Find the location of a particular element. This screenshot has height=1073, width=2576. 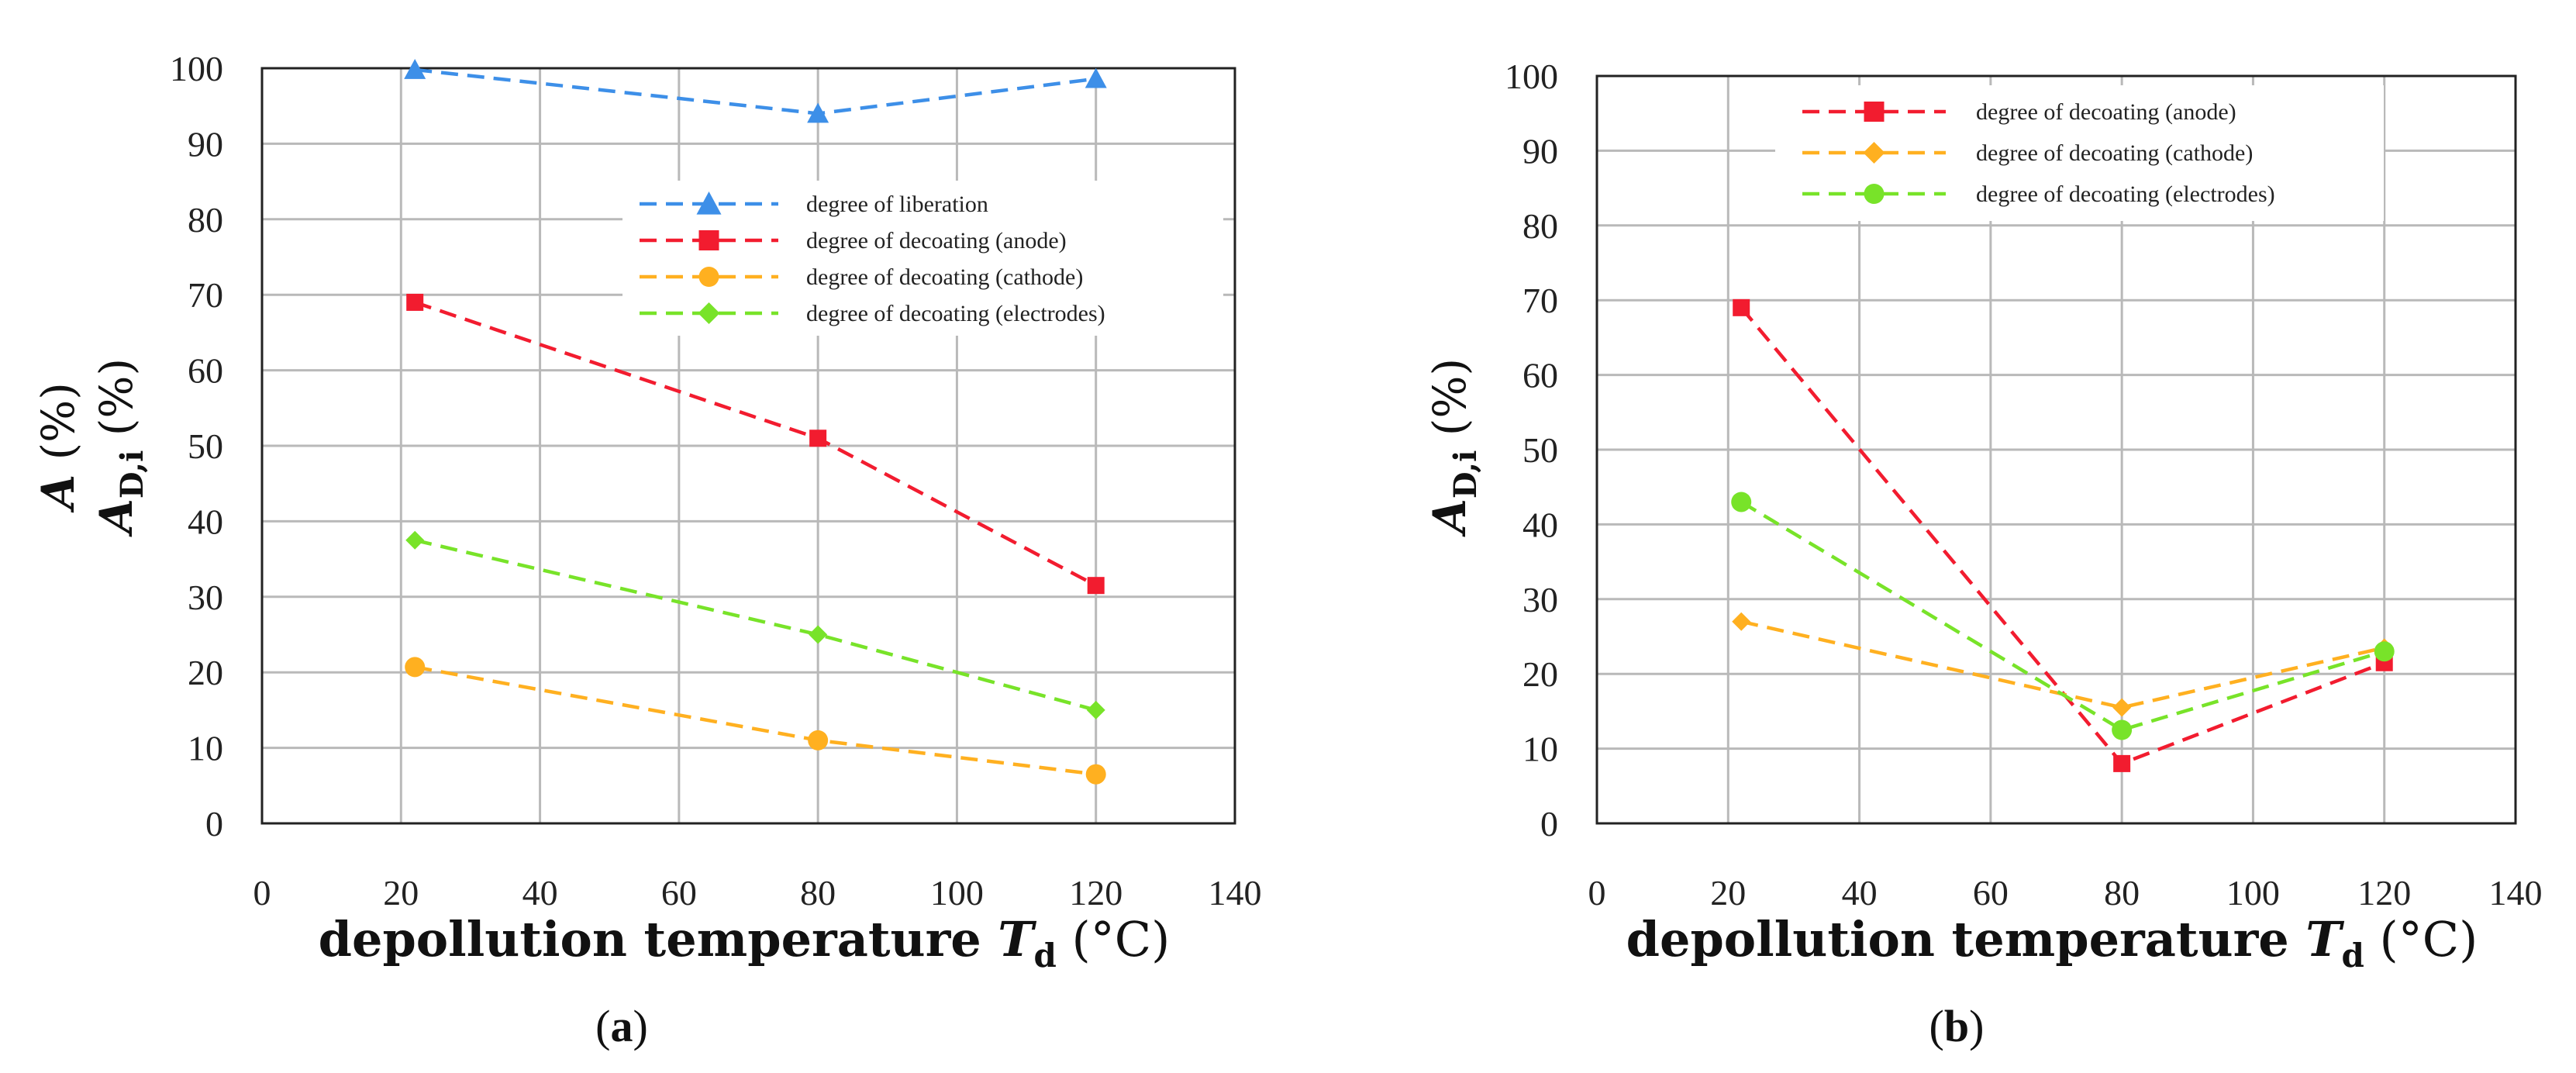

y-axis-title-second: AD,i (%) is located at coordinates (120, 447).